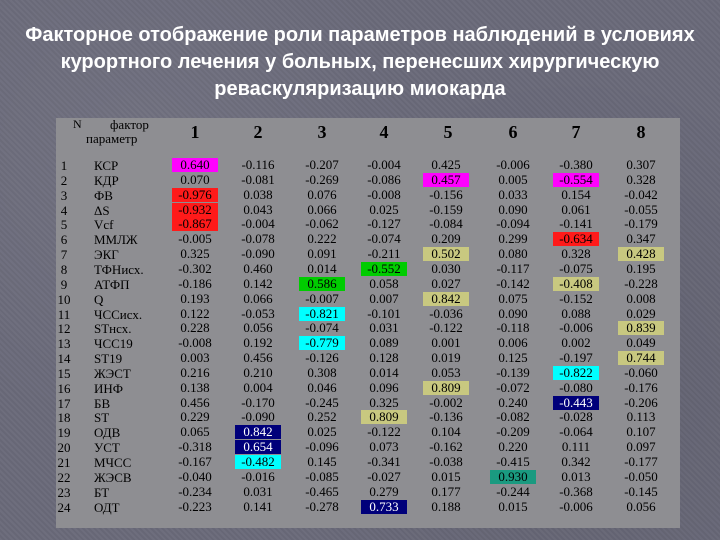  I want to click on row-number: 24, so click(64, 507).